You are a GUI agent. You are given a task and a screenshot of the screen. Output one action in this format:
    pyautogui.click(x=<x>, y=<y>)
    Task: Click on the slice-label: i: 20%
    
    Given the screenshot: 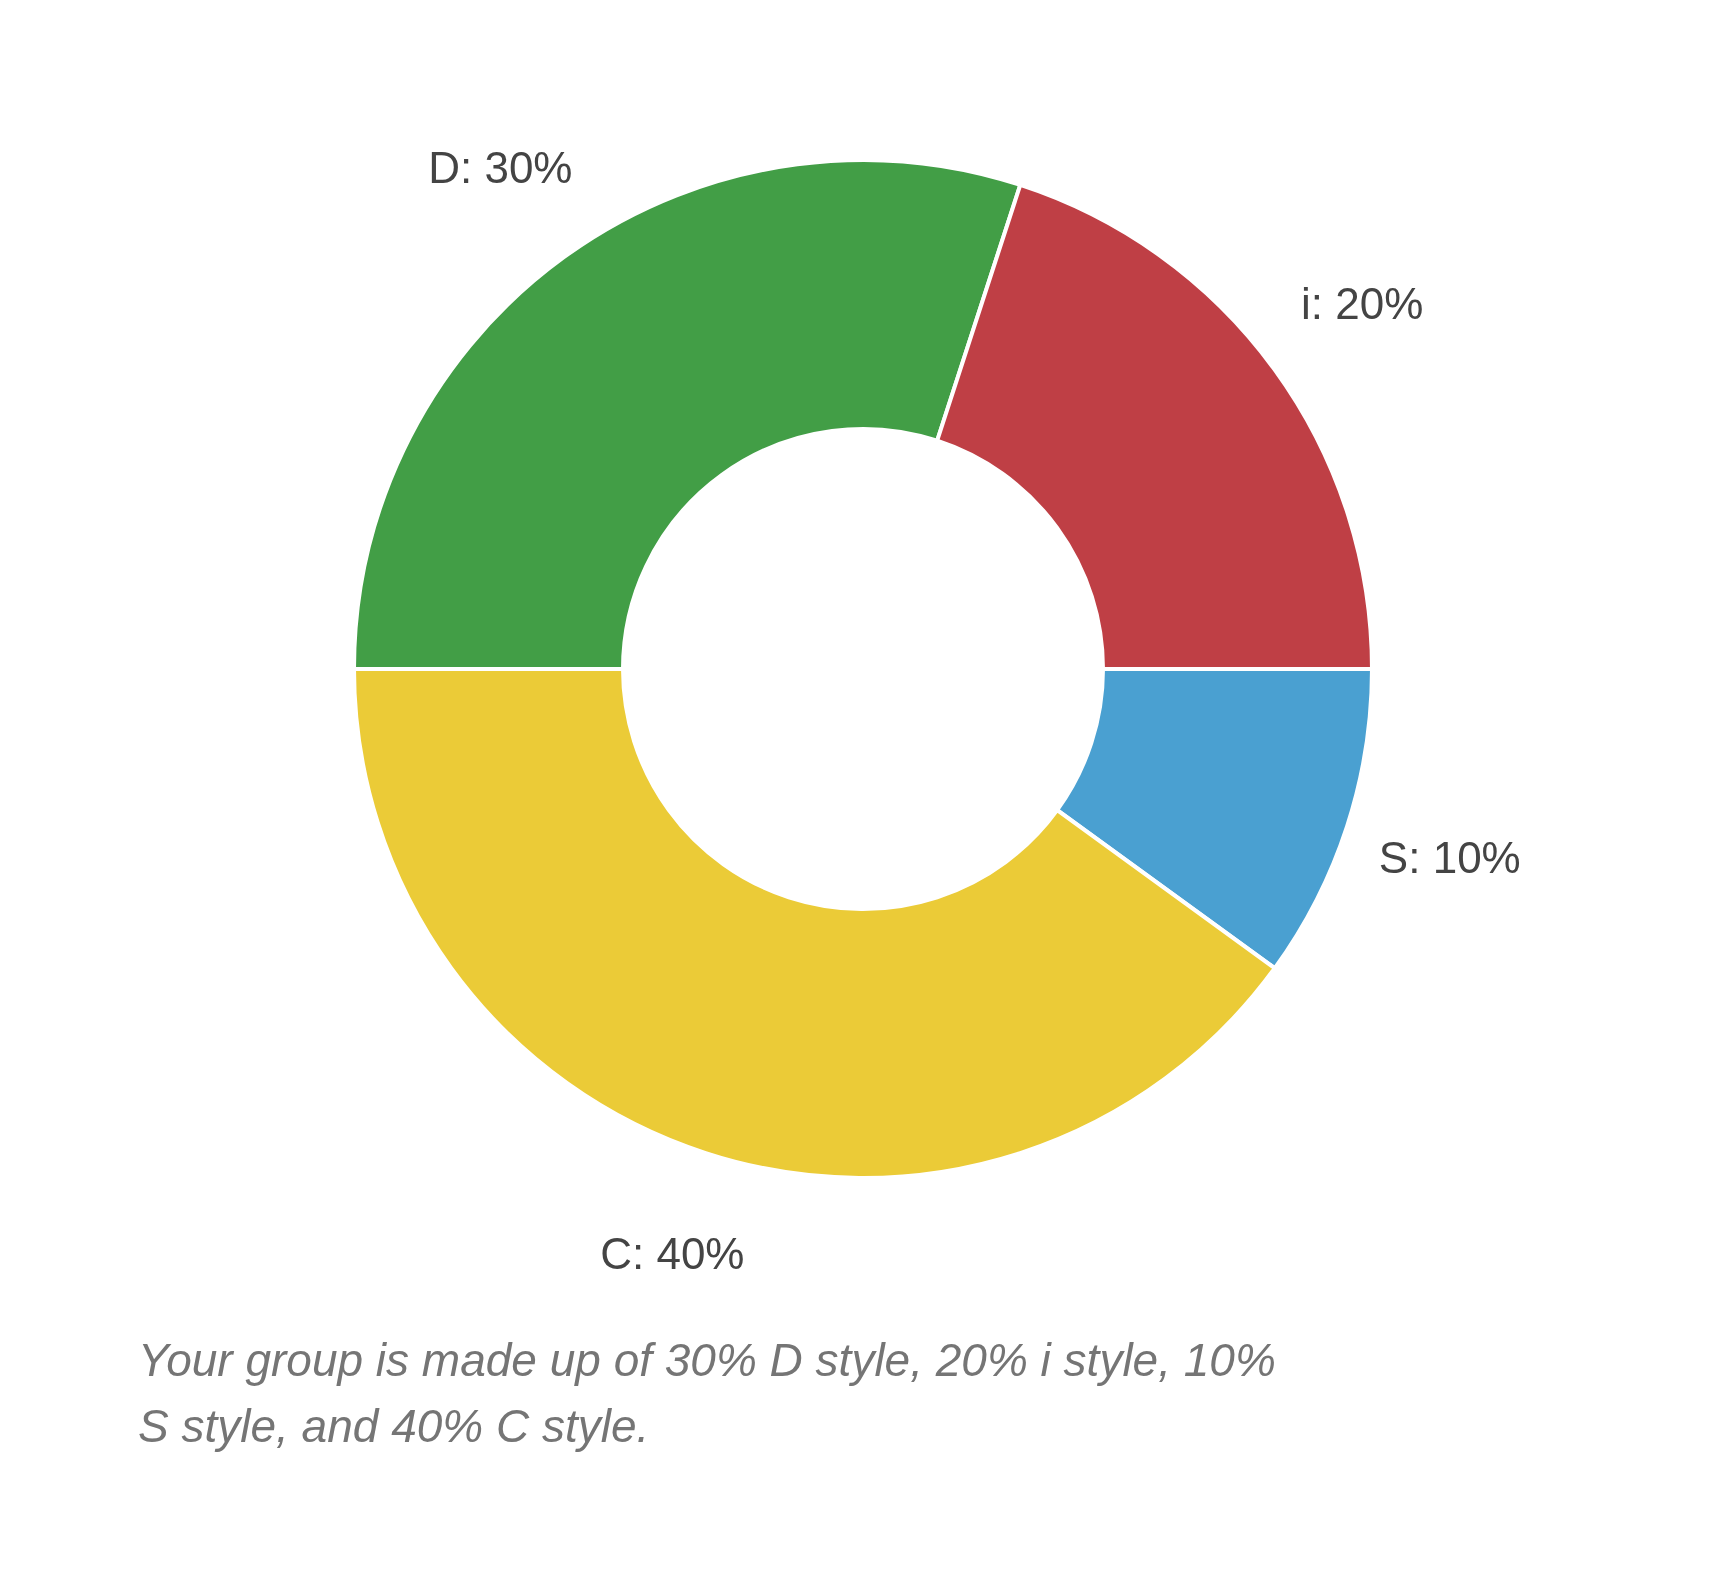 What is the action you would take?
    pyautogui.click(x=1362, y=304)
    